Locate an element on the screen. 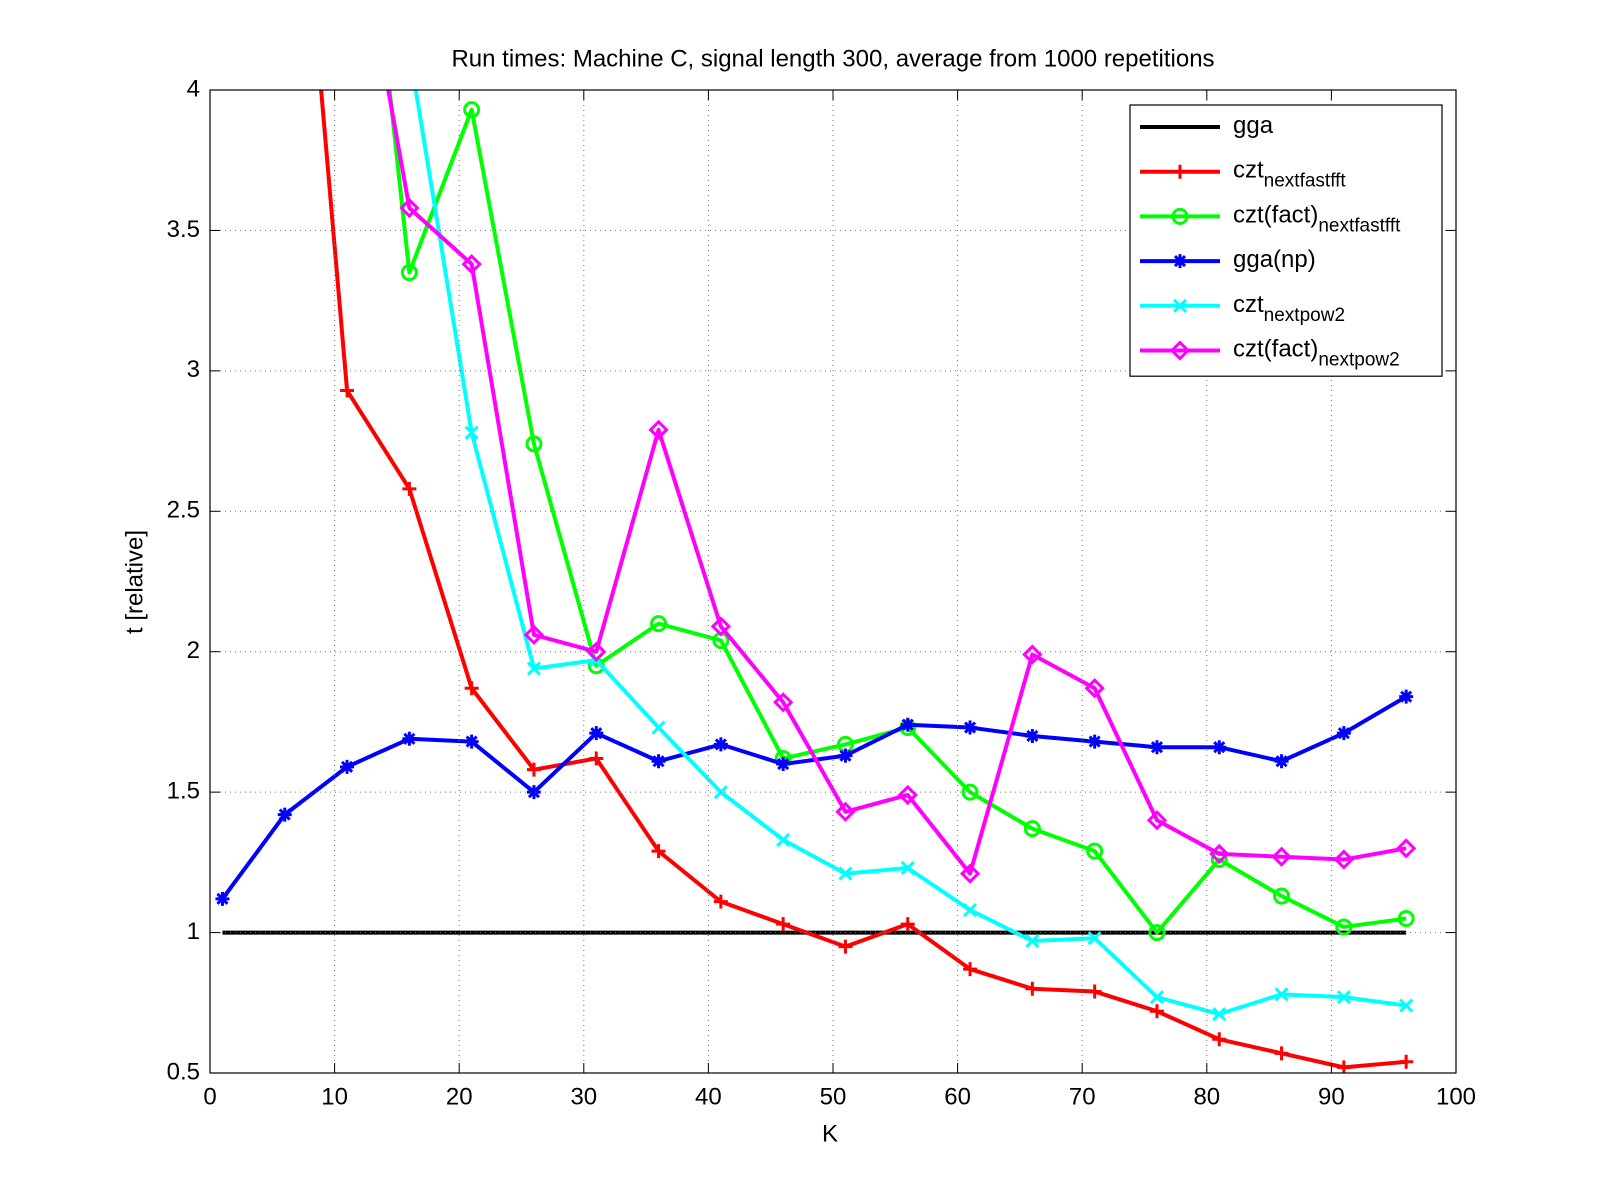 Image resolution: width=1601 pixels, height=1200 pixels. x-tick-label: 20 is located at coordinates (459, 1096).